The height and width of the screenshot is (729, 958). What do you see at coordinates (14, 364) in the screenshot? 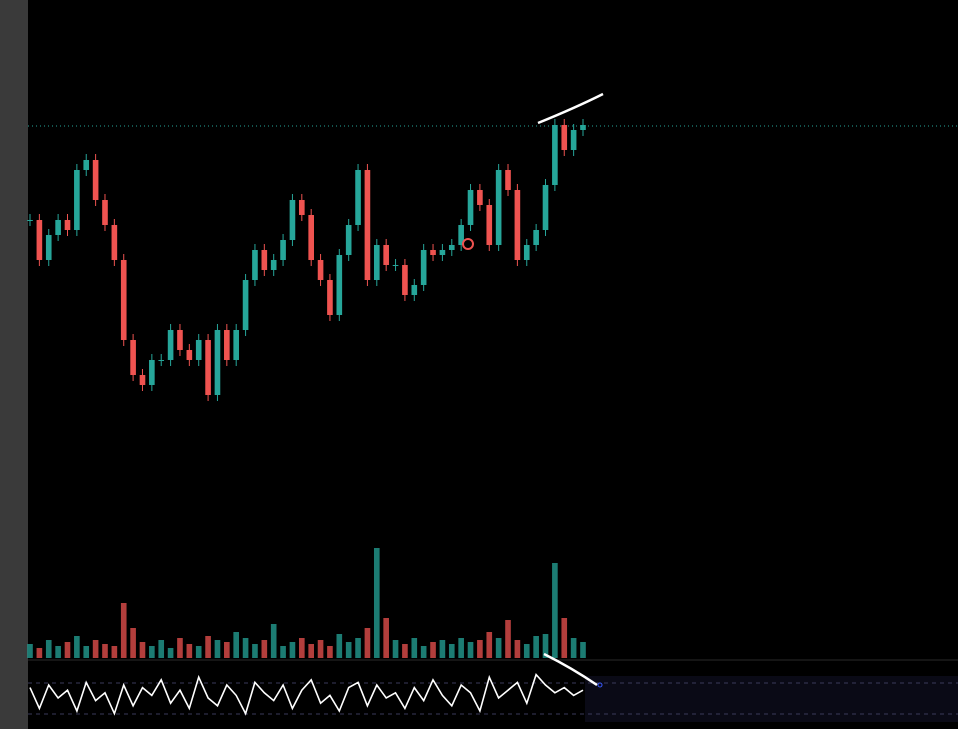
I see `side-bar` at bounding box center [14, 364].